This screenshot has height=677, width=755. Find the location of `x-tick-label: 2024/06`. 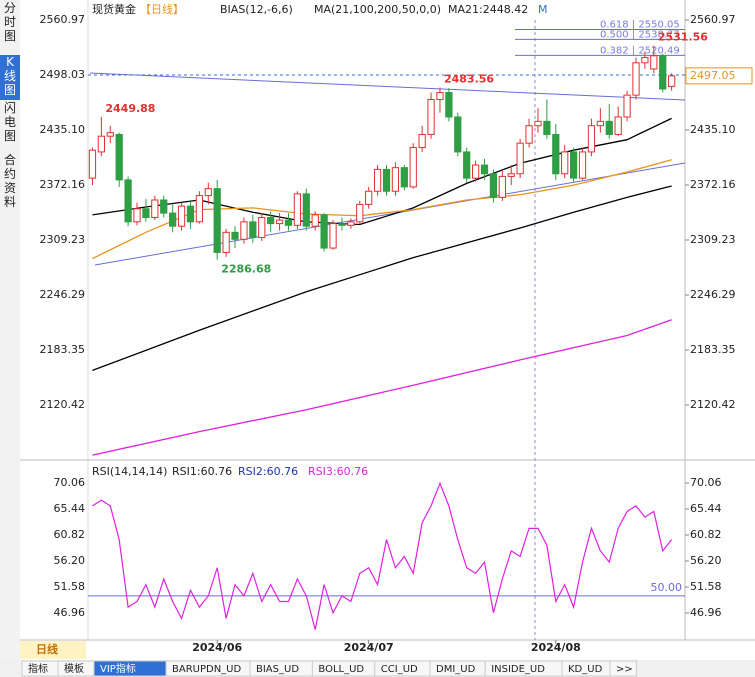

x-tick-label: 2024/06 is located at coordinates (217, 647).